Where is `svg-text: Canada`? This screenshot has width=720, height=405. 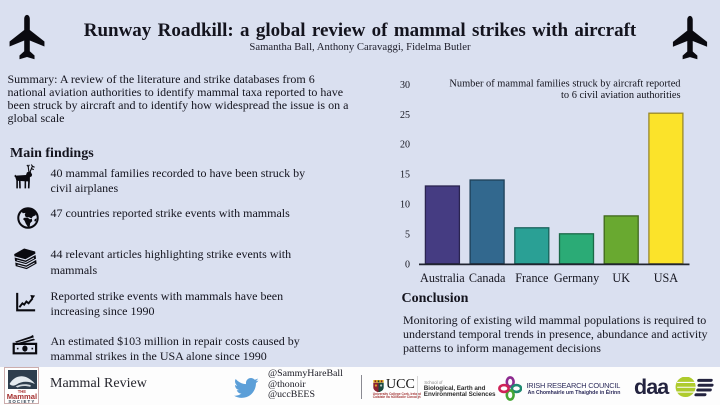
svg-text: Canada is located at coordinates (487, 278).